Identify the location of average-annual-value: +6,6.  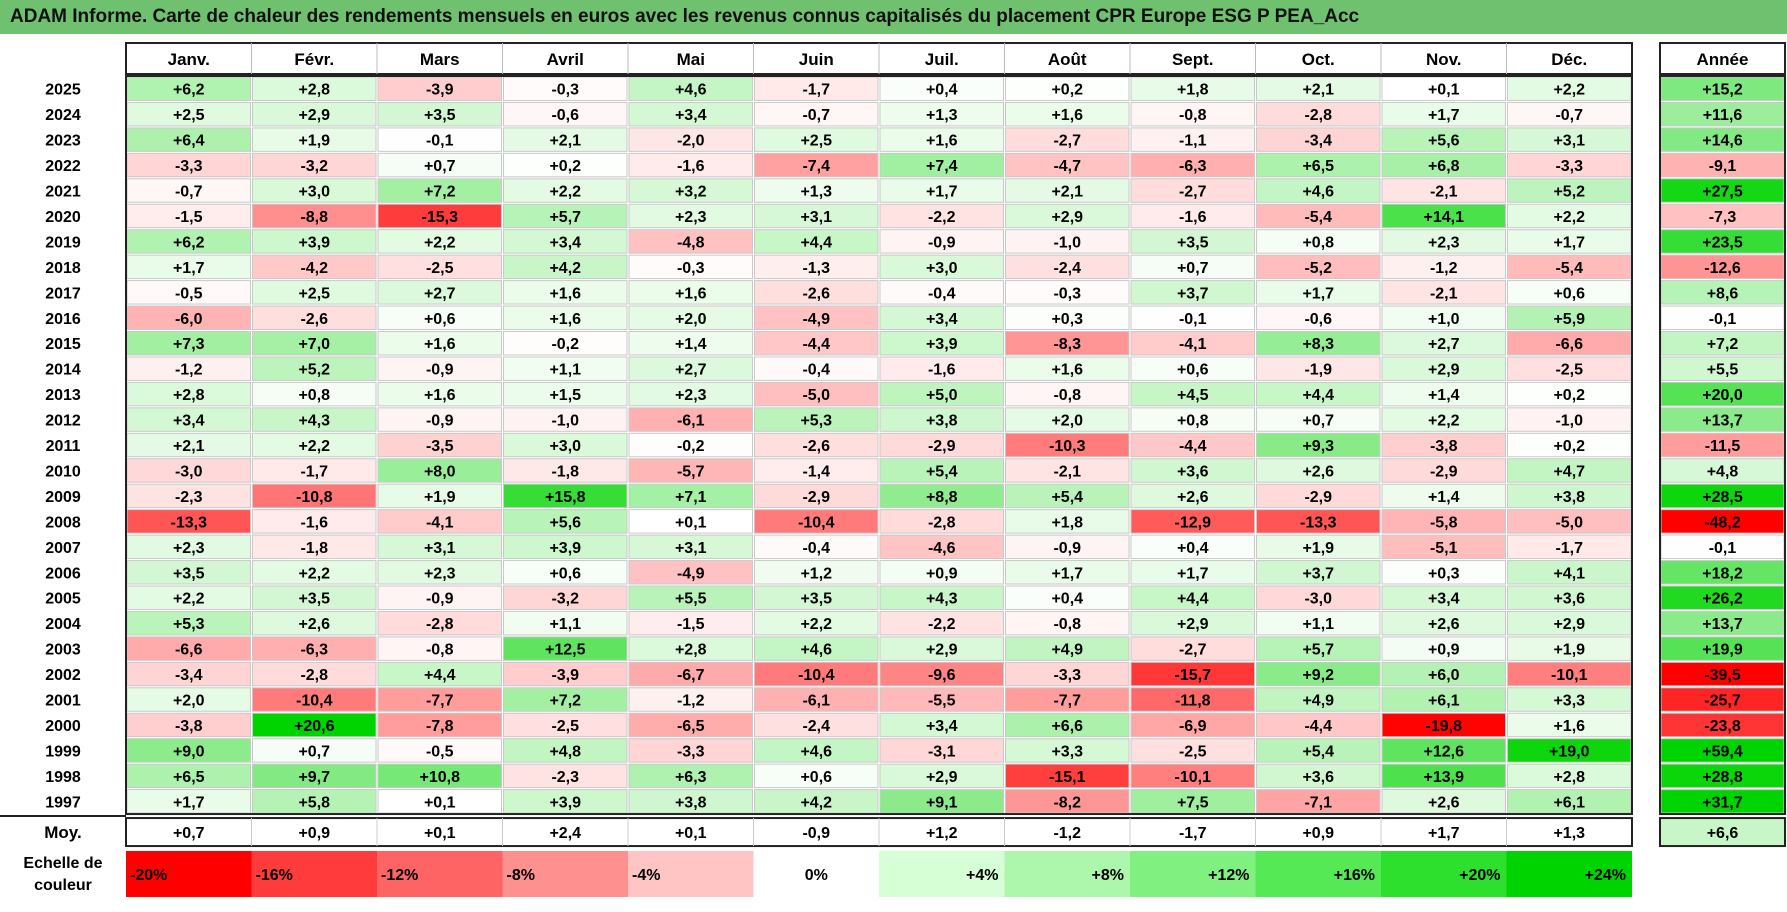
(1723, 833).